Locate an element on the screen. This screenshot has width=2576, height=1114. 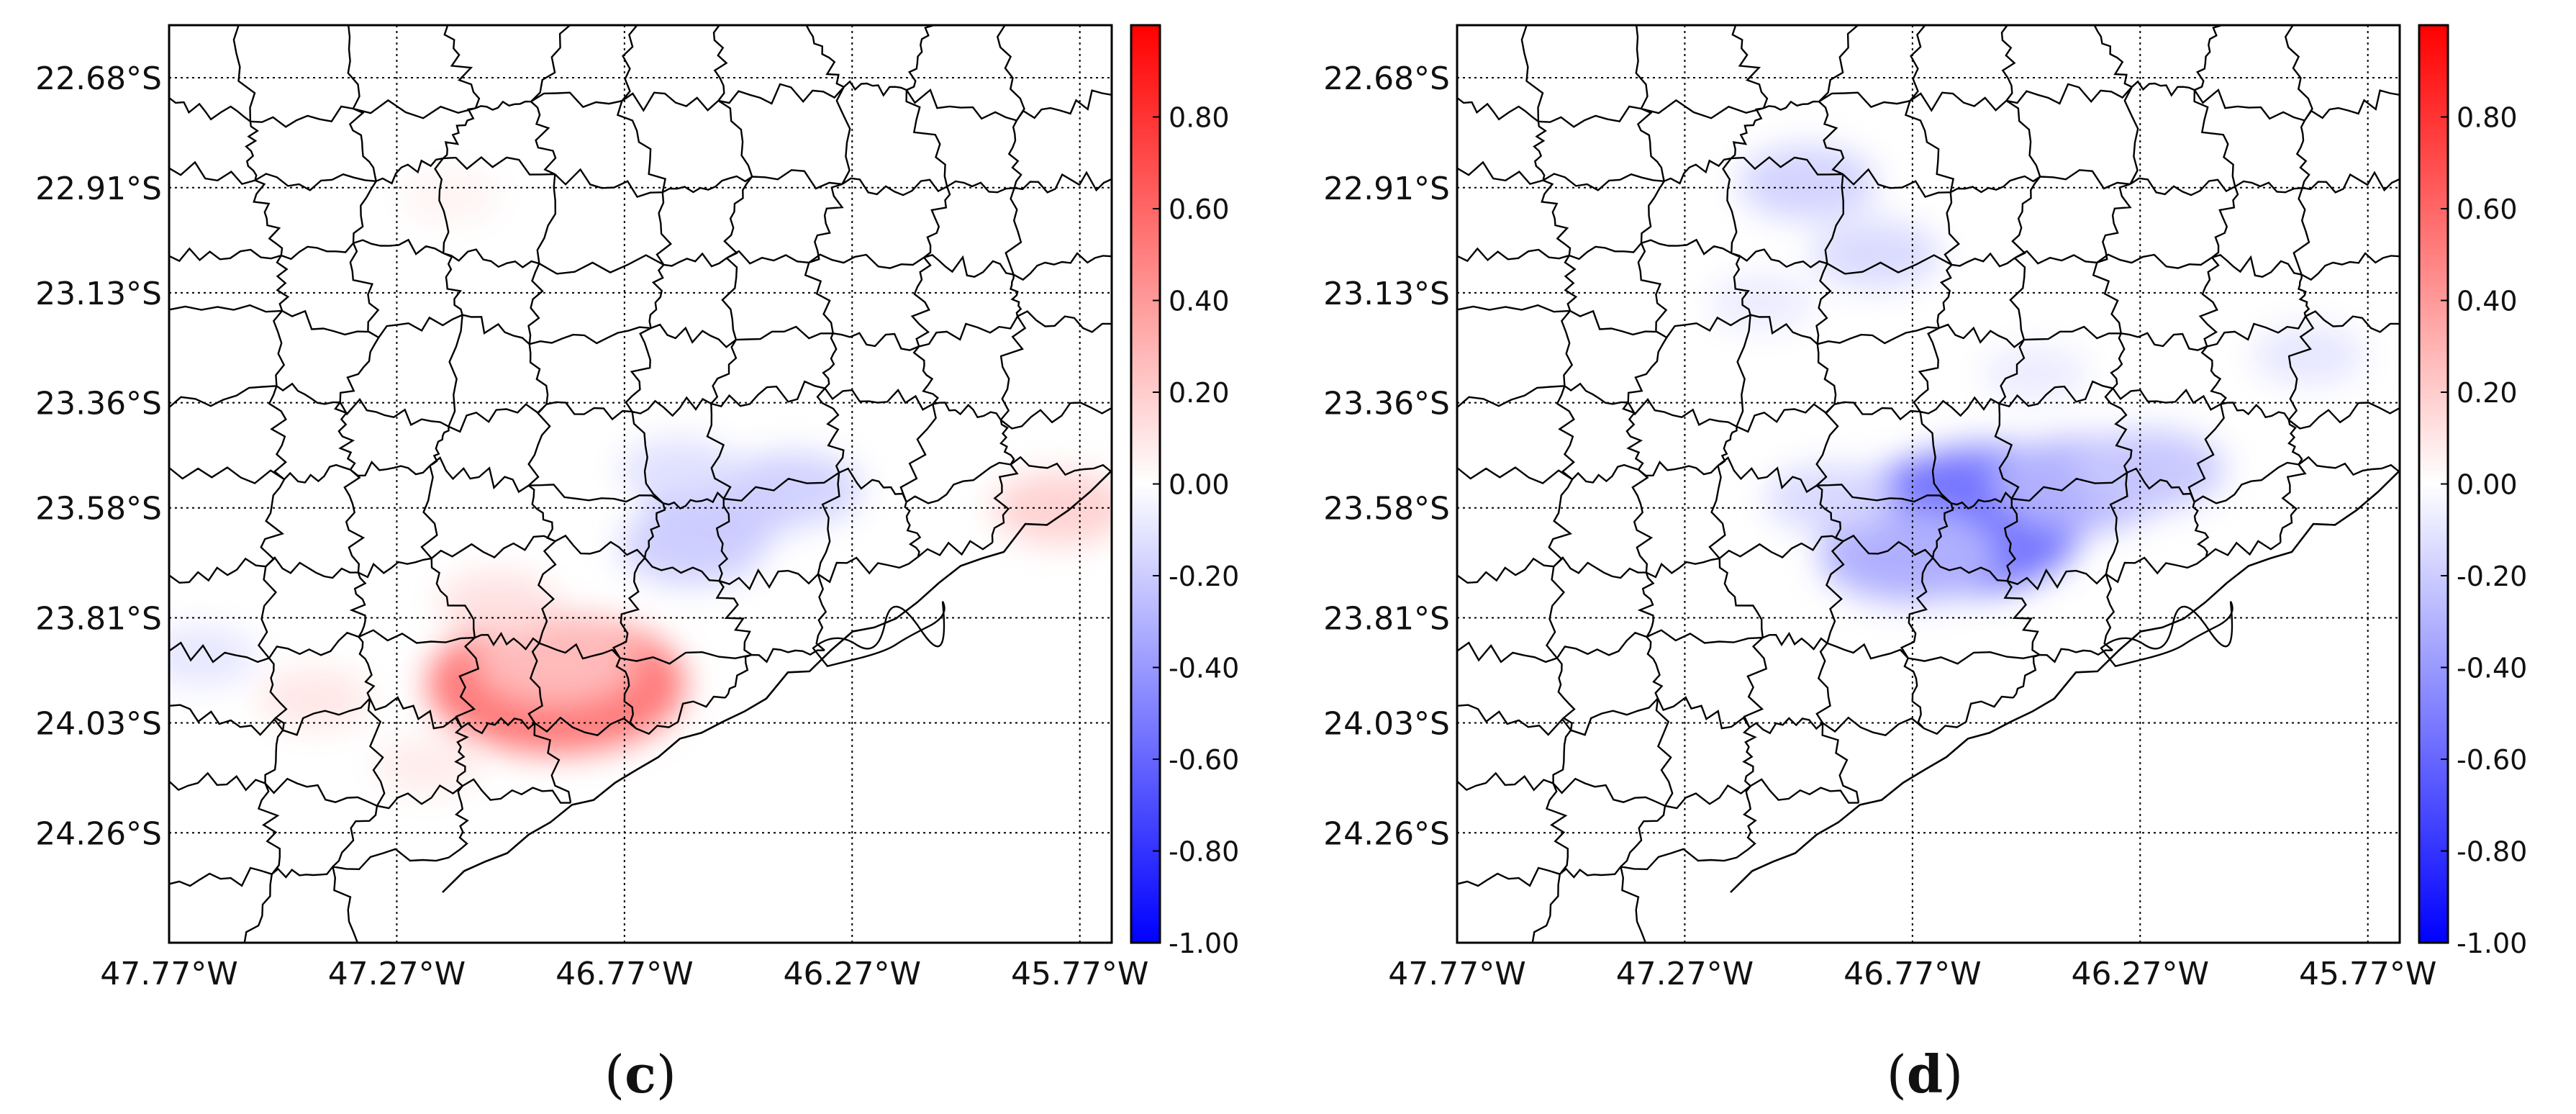
anomaly-field is located at coordinates (2037, 374).